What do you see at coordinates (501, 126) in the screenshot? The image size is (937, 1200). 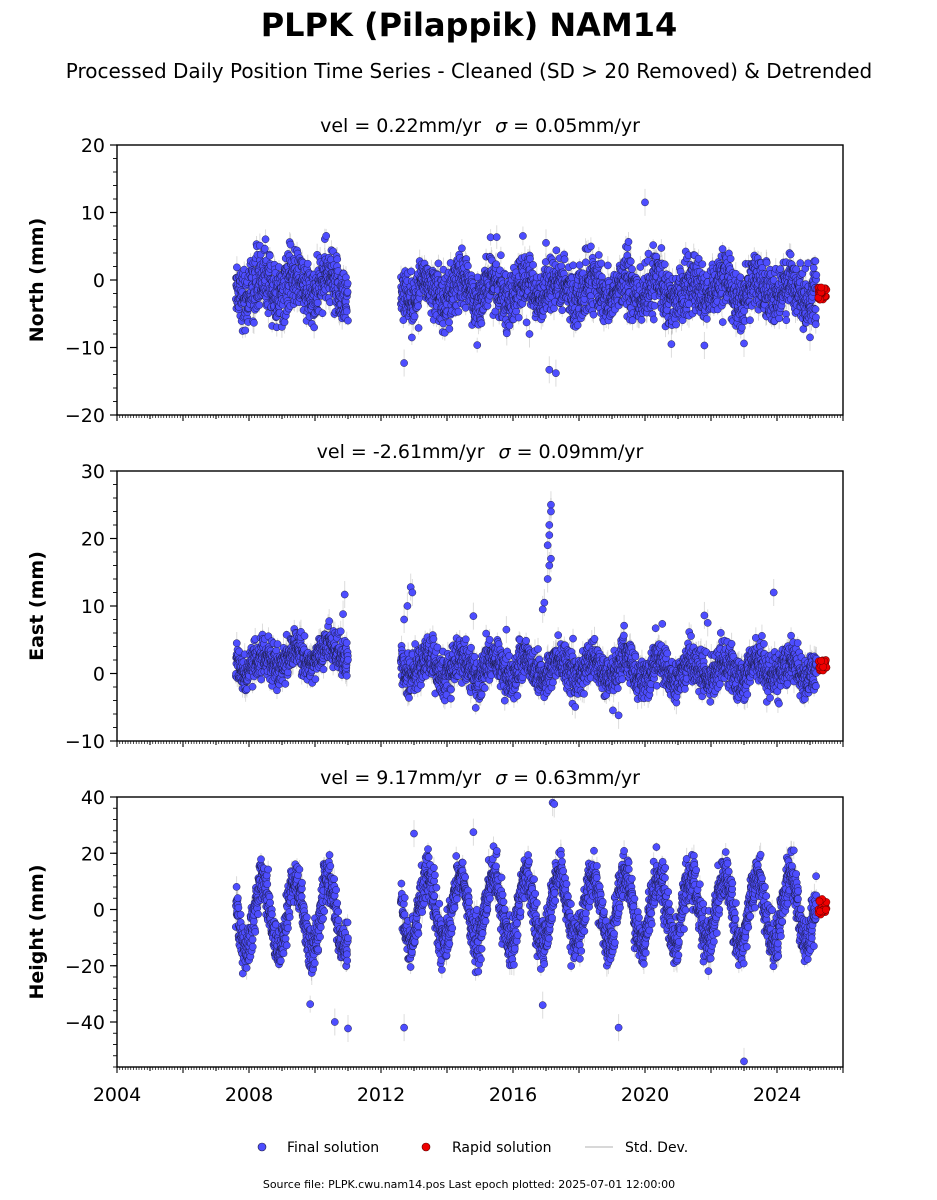 I see `sigma-symbol-north: σ` at bounding box center [501, 126].